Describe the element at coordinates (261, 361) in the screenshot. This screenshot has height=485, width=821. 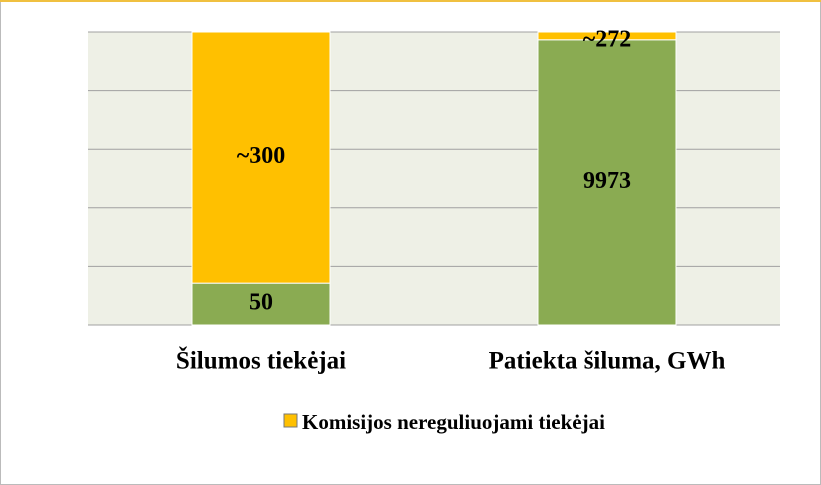
I see `x-tick-label: Šilumos tiekėjai` at that location.